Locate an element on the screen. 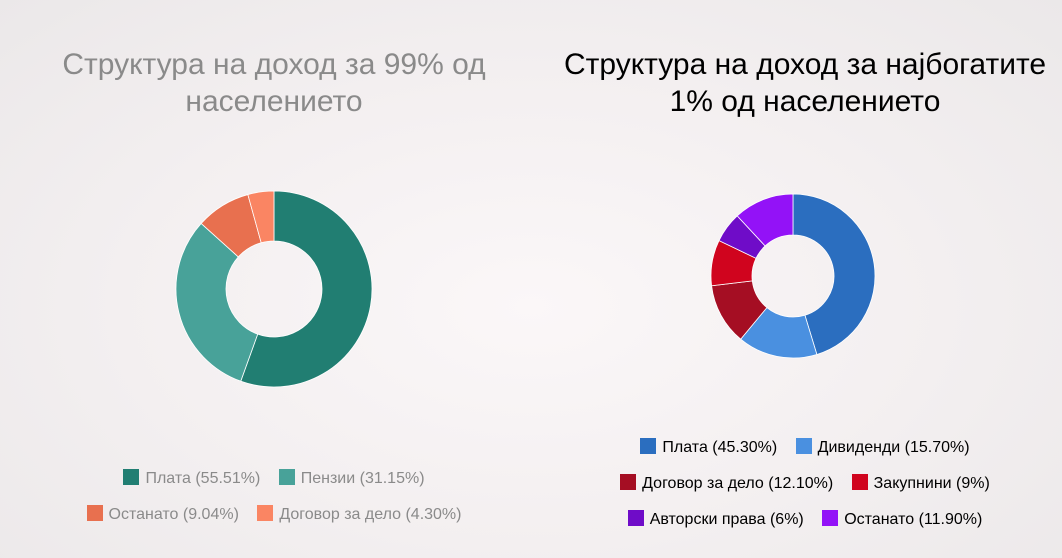 The width and height of the screenshot is (1062, 558). legend-label: Дивиденди (15.70%) is located at coordinates (893, 447).